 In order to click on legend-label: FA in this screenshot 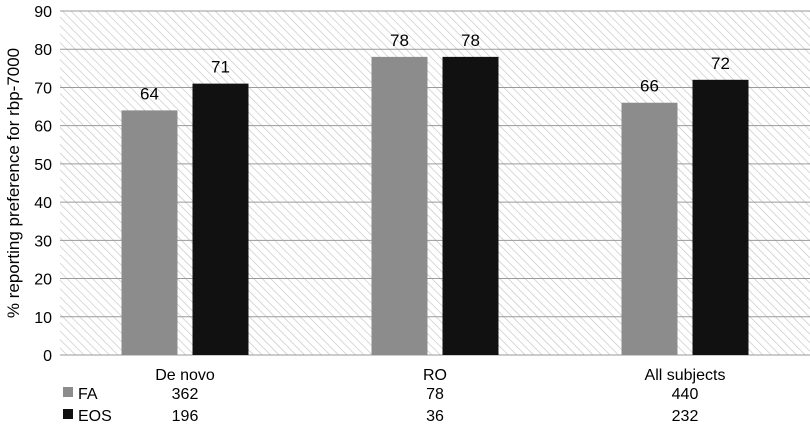, I will do `click(88, 394)`.